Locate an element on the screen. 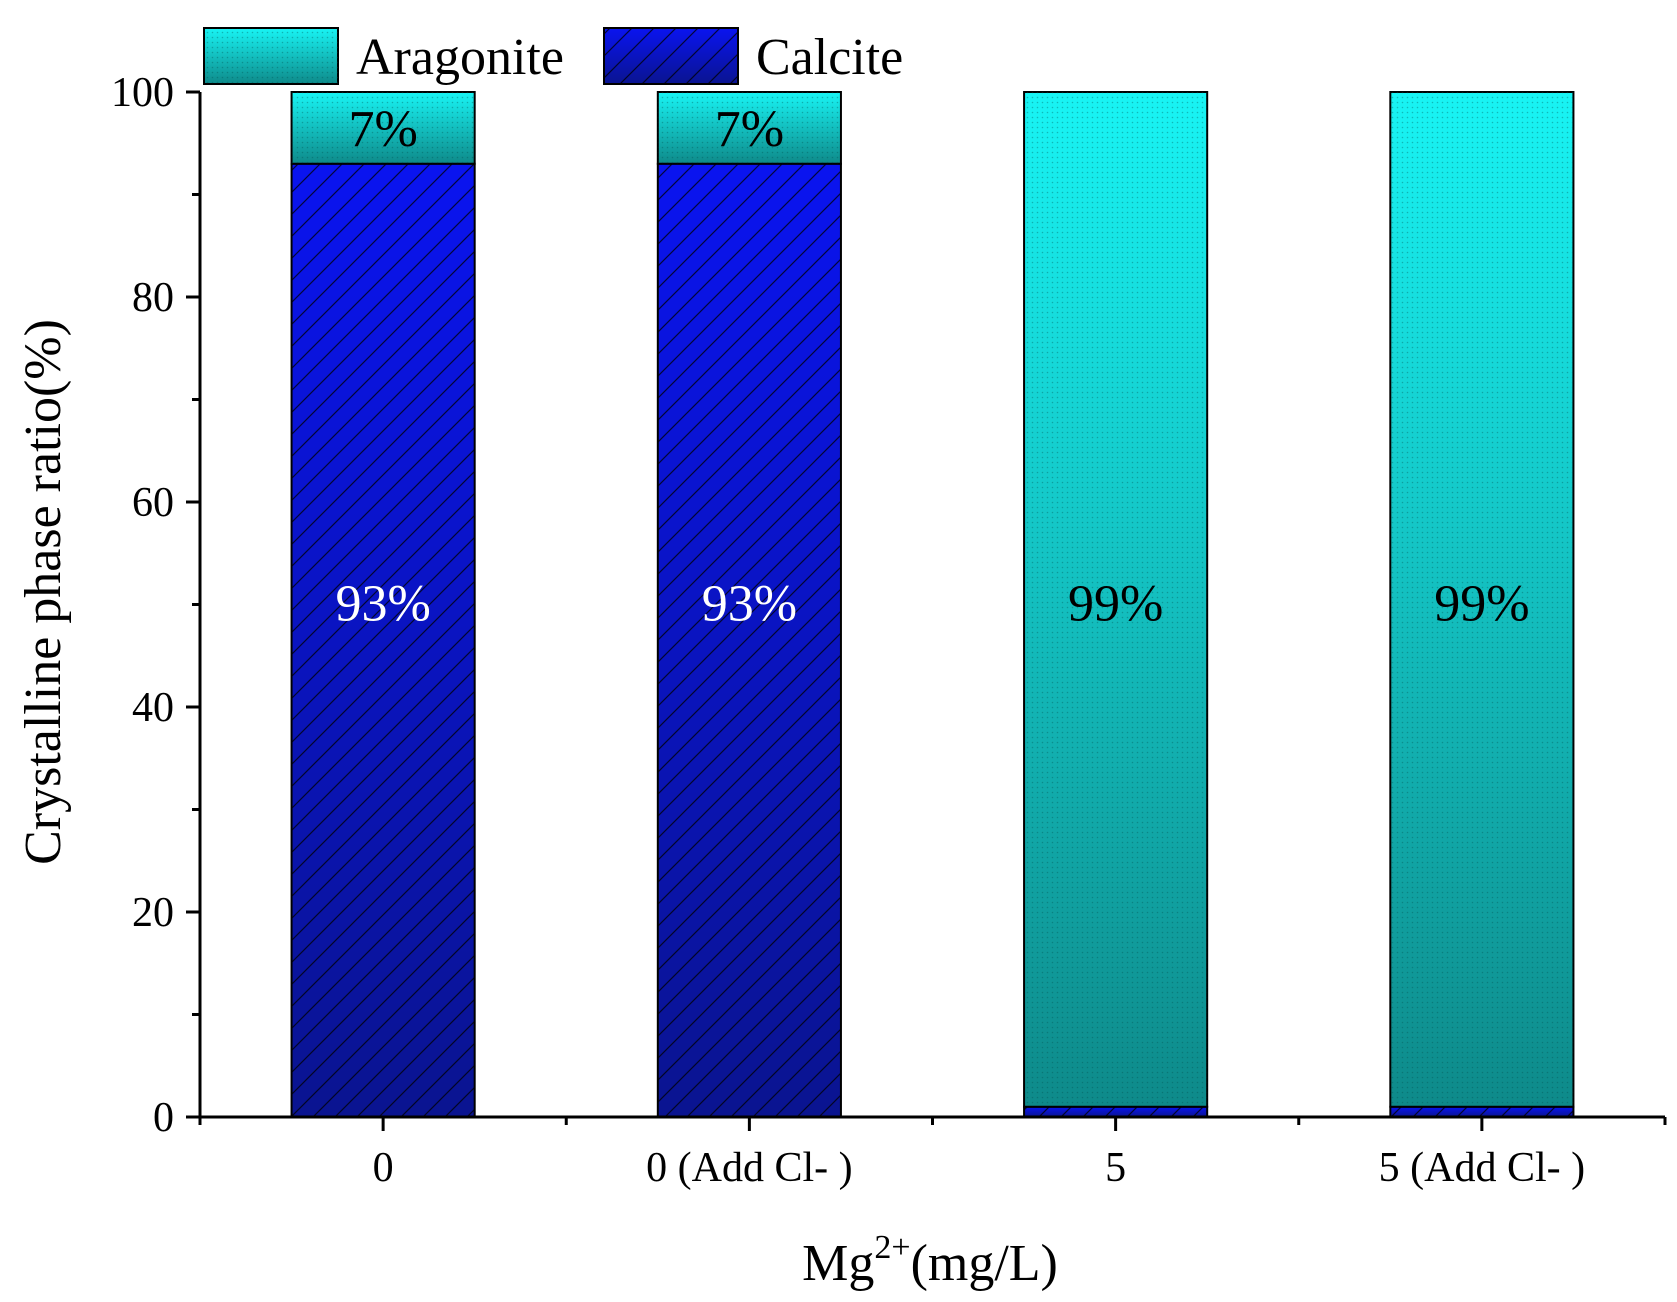 This screenshot has height=1302, width=1677. x-tick-label-3: 5 (Add Cl- ) is located at coordinates (1482, 1168).